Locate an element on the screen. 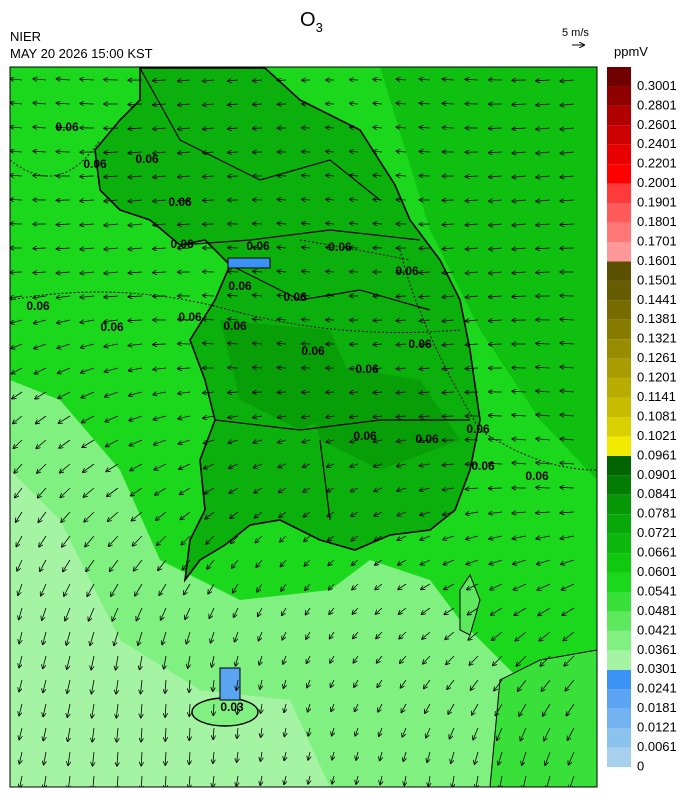 This screenshot has width=692, height=803. colorbar-label: 0.0961 is located at coordinates (657, 454).